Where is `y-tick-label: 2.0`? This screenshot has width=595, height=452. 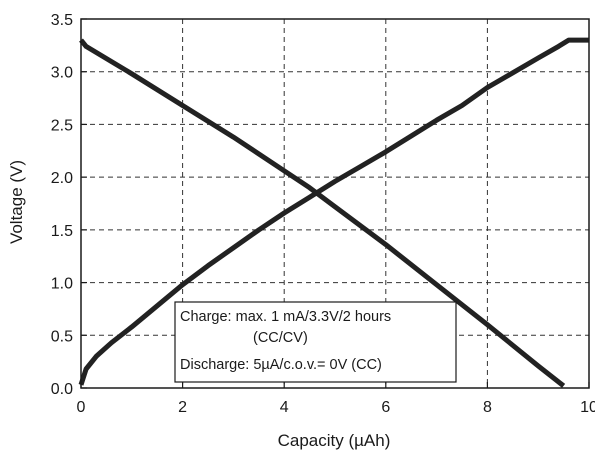 y-tick-label: 2.0 is located at coordinates (62, 178).